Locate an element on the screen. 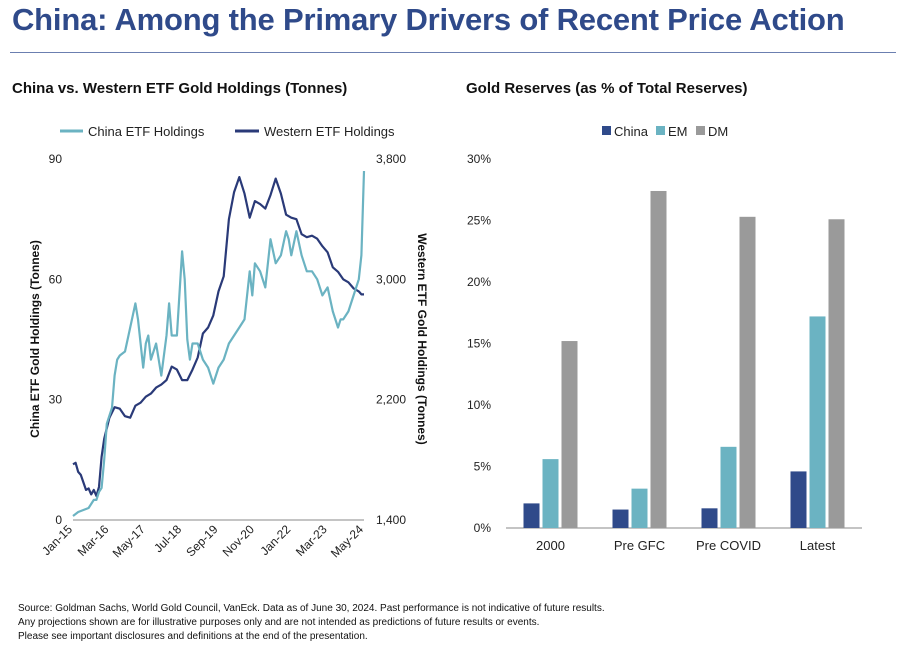 The height and width of the screenshot is (661, 900). bar-chart-category-labels: 2000 Pre GFC Pre COVID Latest is located at coordinates (686, 545).